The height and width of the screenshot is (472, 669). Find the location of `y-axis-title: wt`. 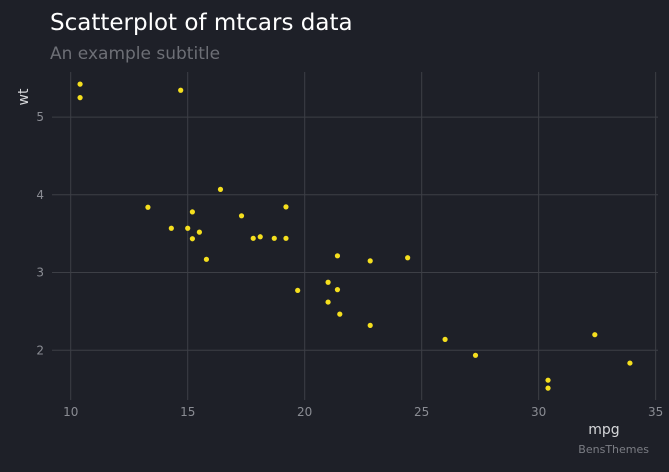

y-axis-title: wt is located at coordinates (24, 96).